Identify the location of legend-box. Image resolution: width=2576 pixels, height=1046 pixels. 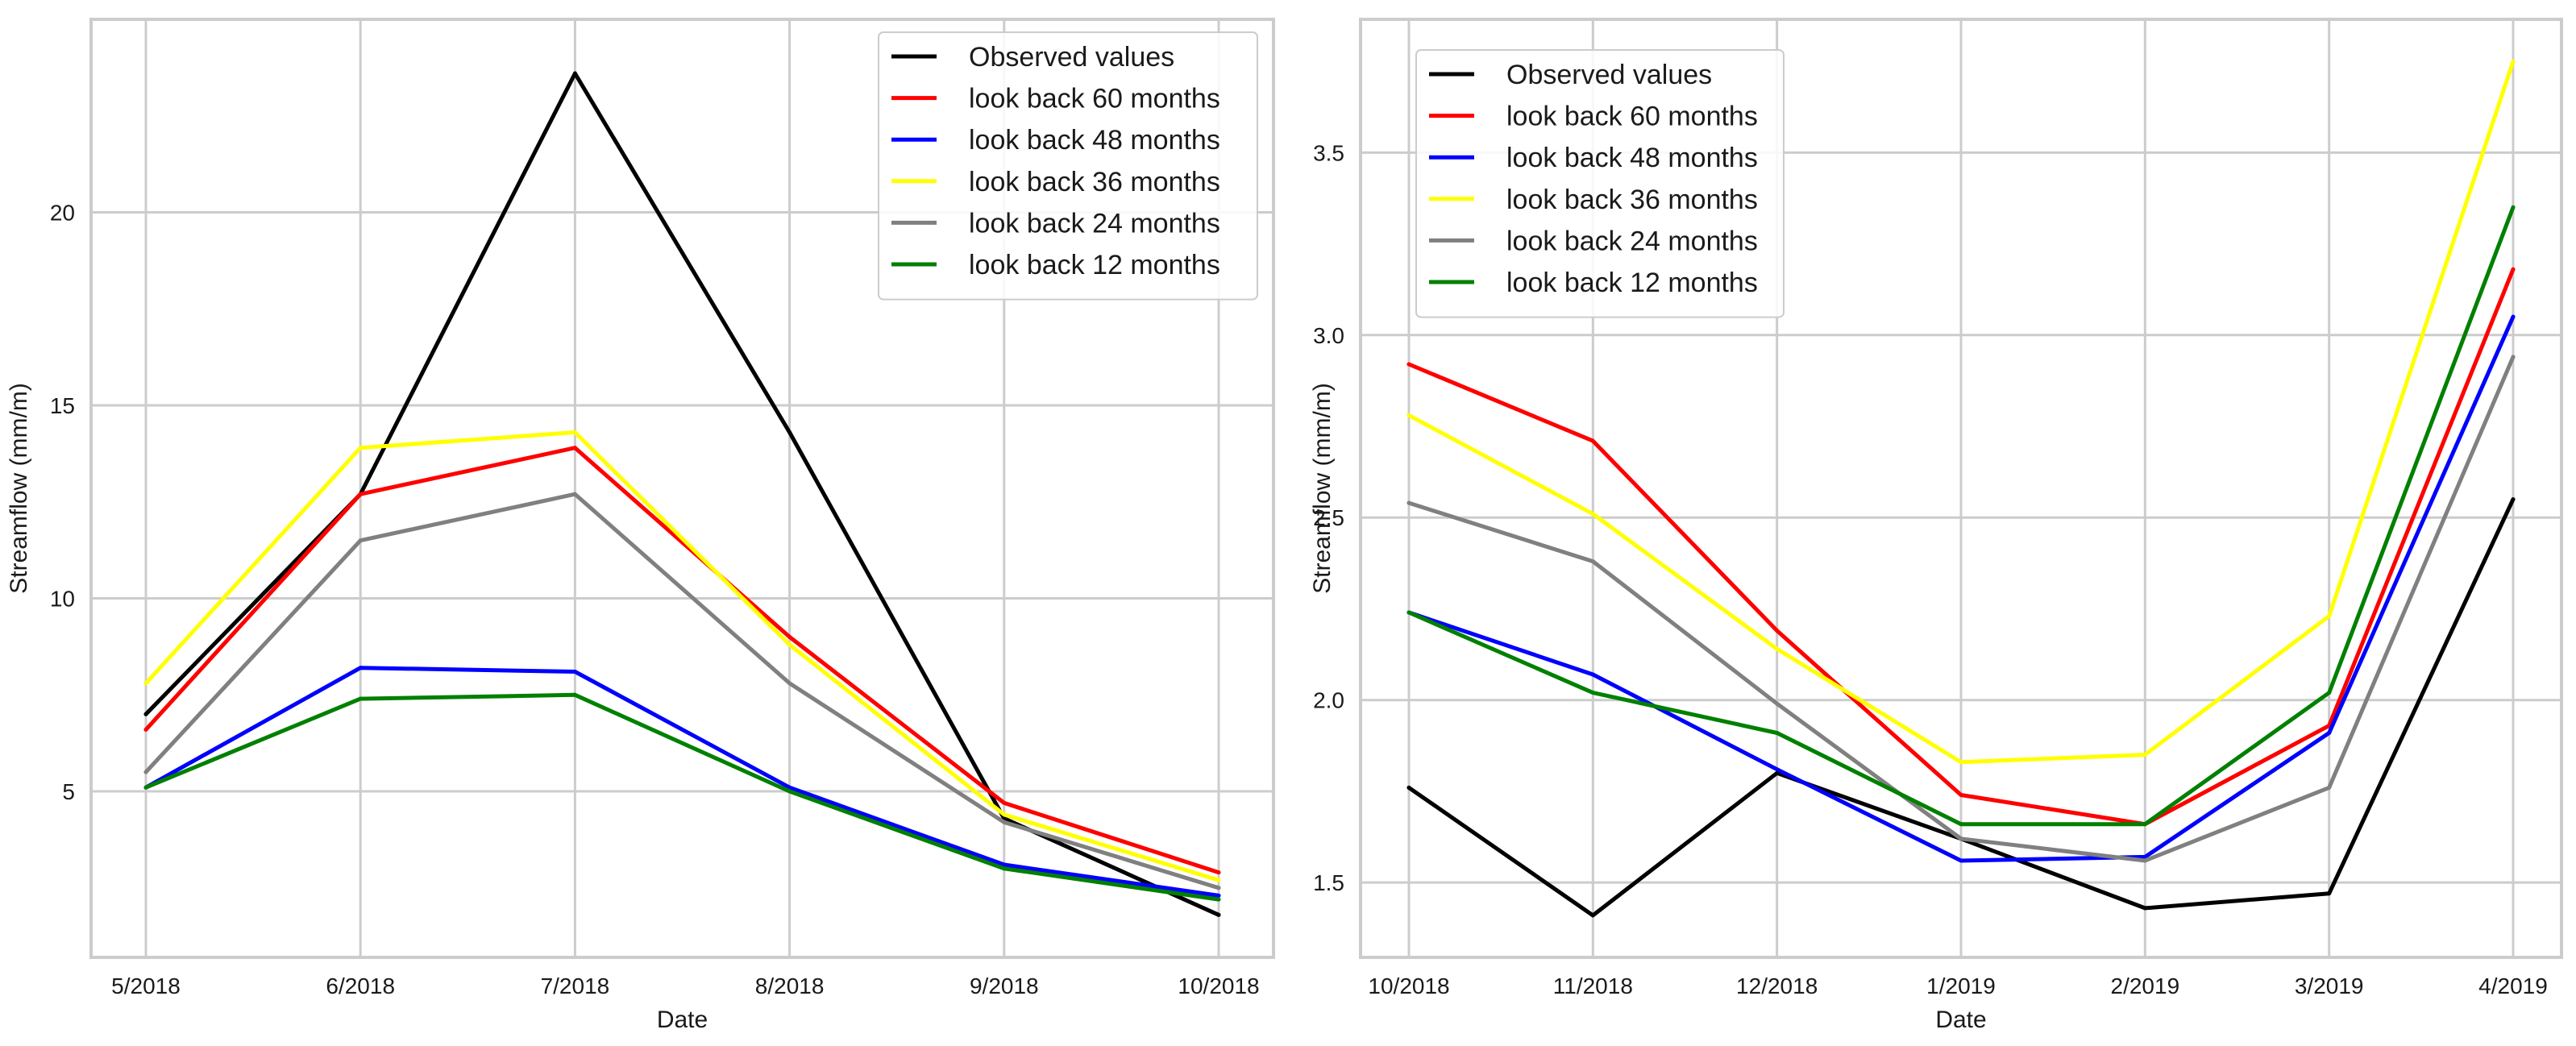
(1600, 183).